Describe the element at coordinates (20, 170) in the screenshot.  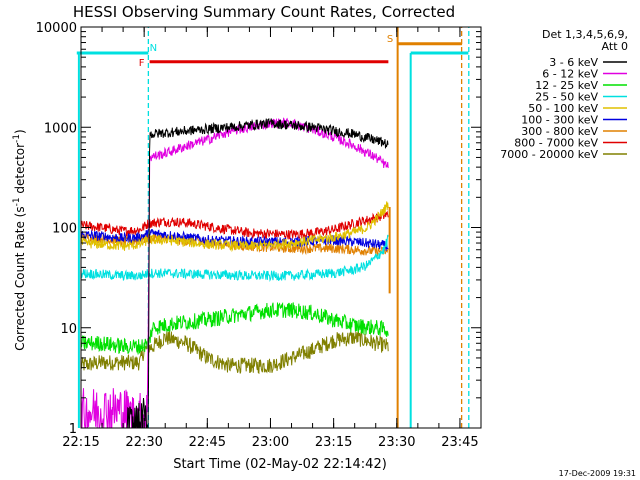
I see `y-axis-label-mid: detector` at that location.